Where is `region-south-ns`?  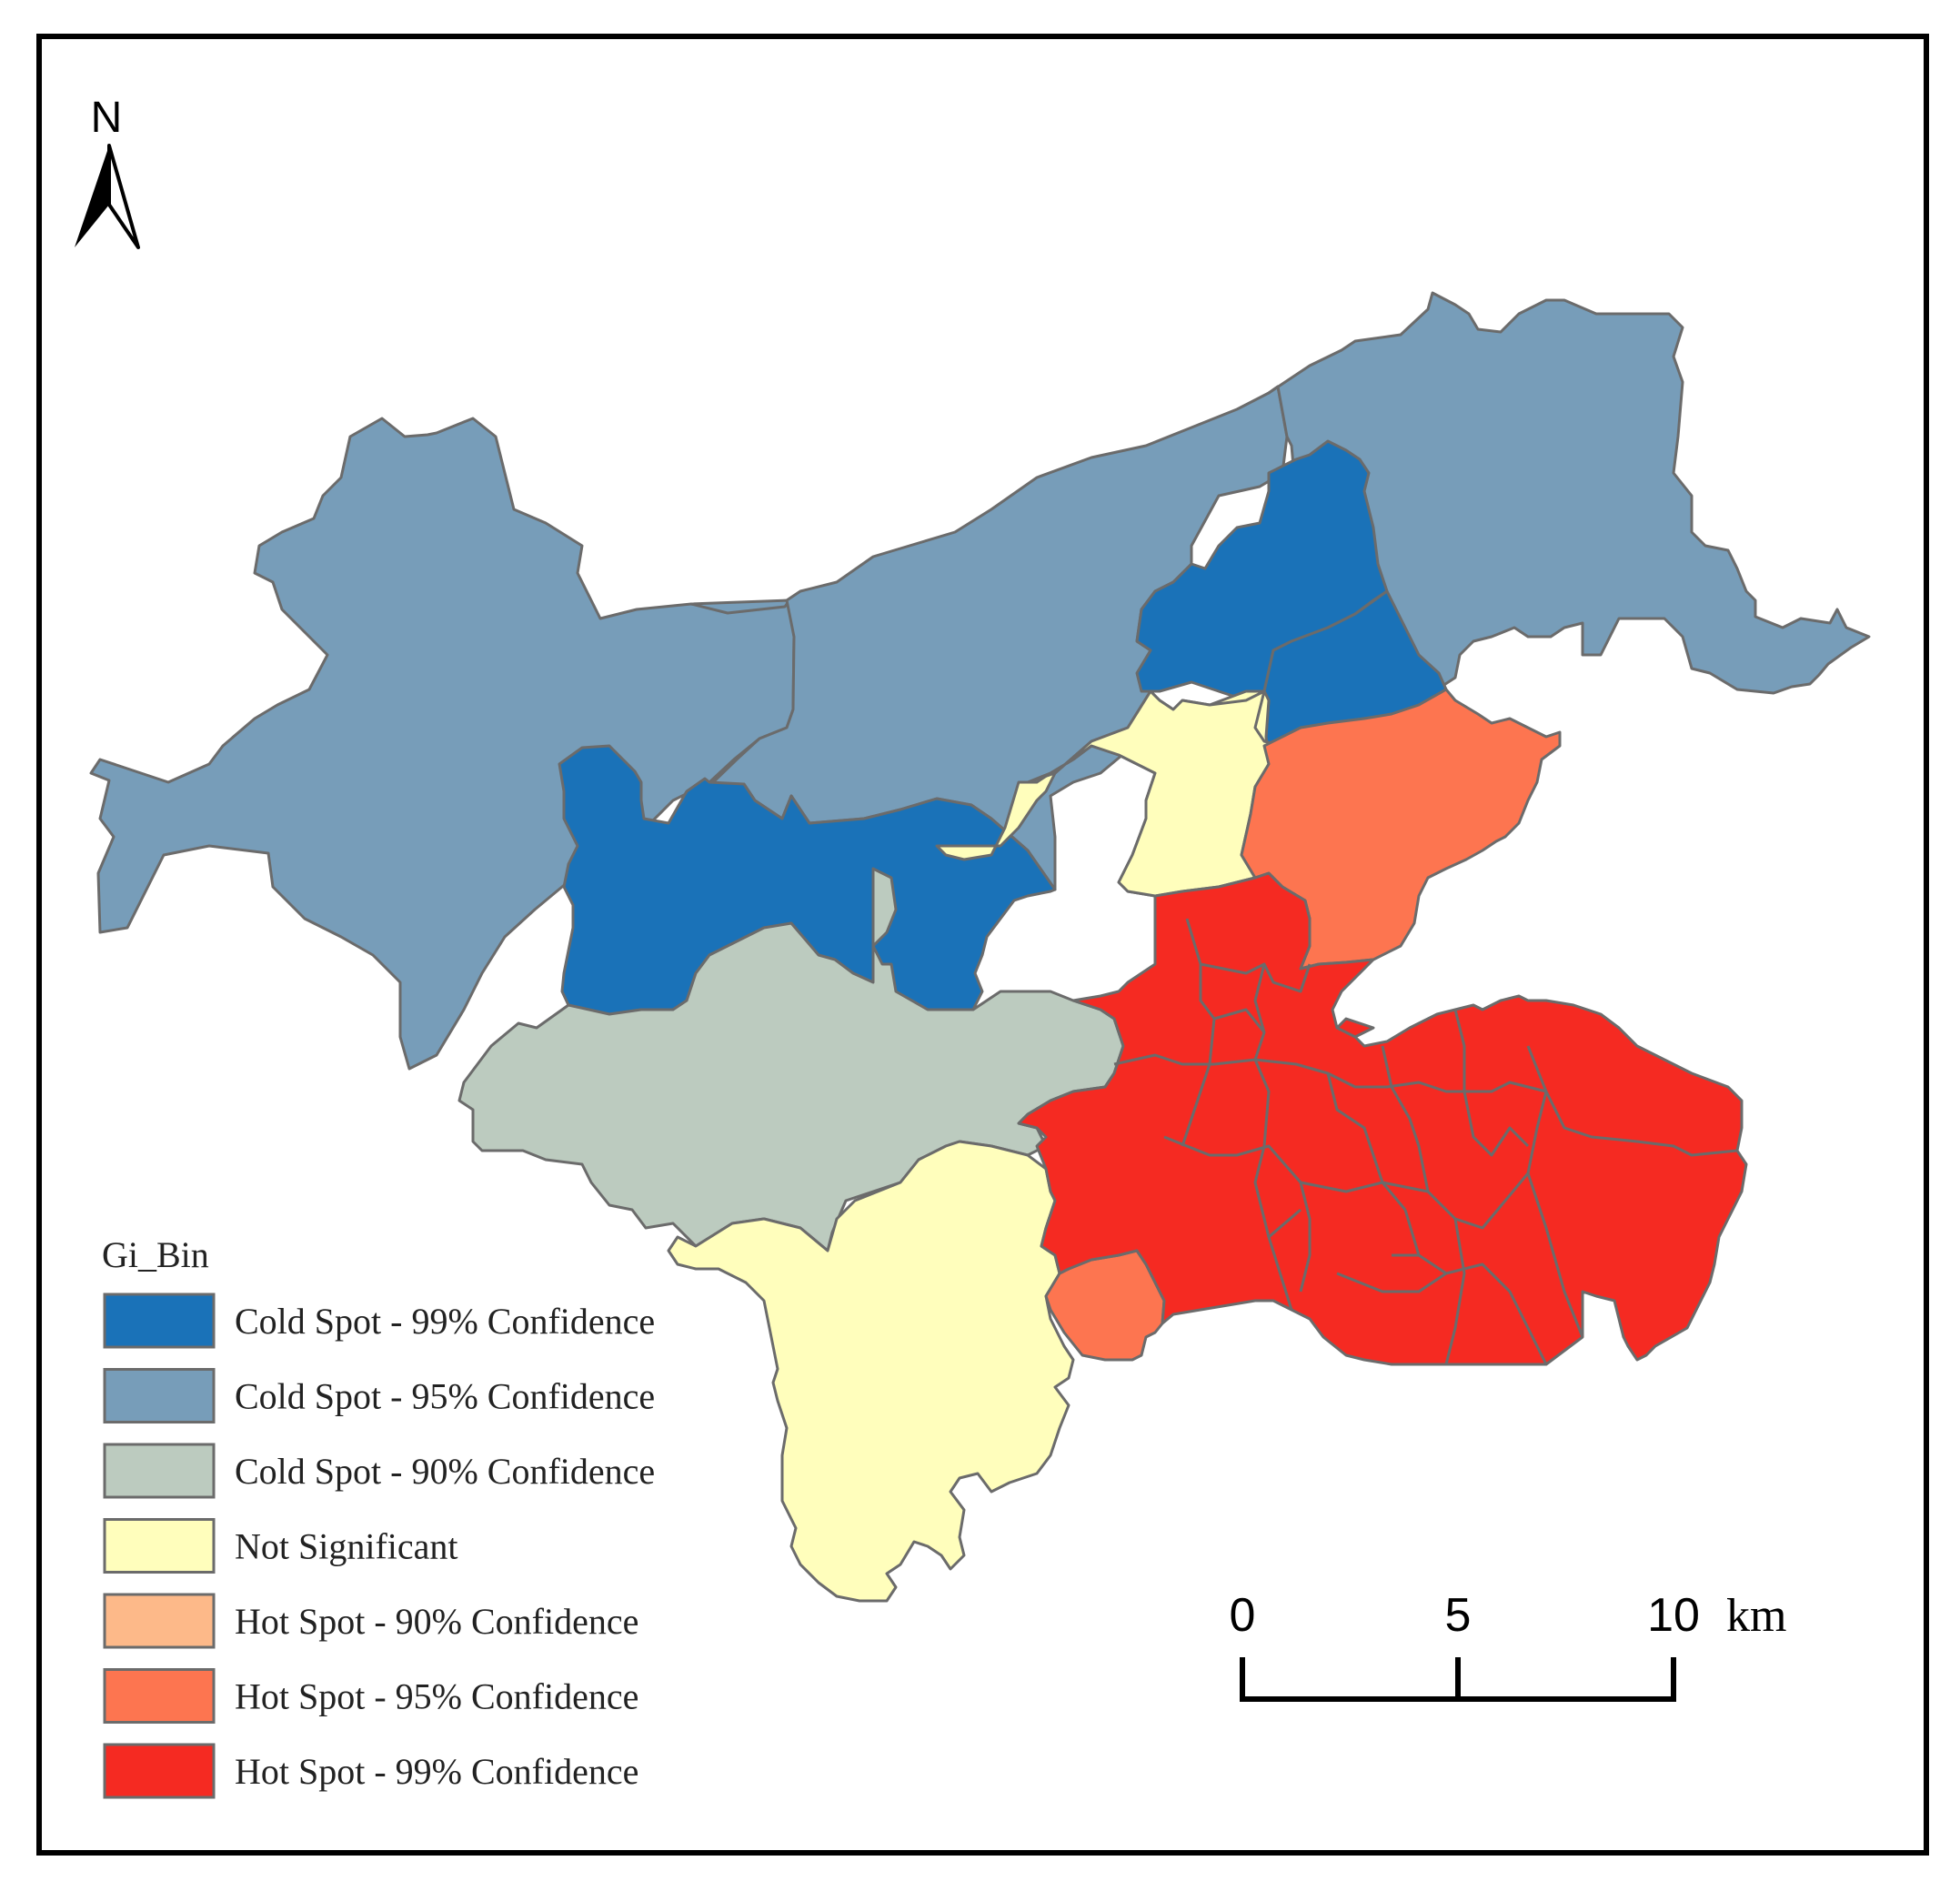 region-south-ns is located at coordinates (871, 1371).